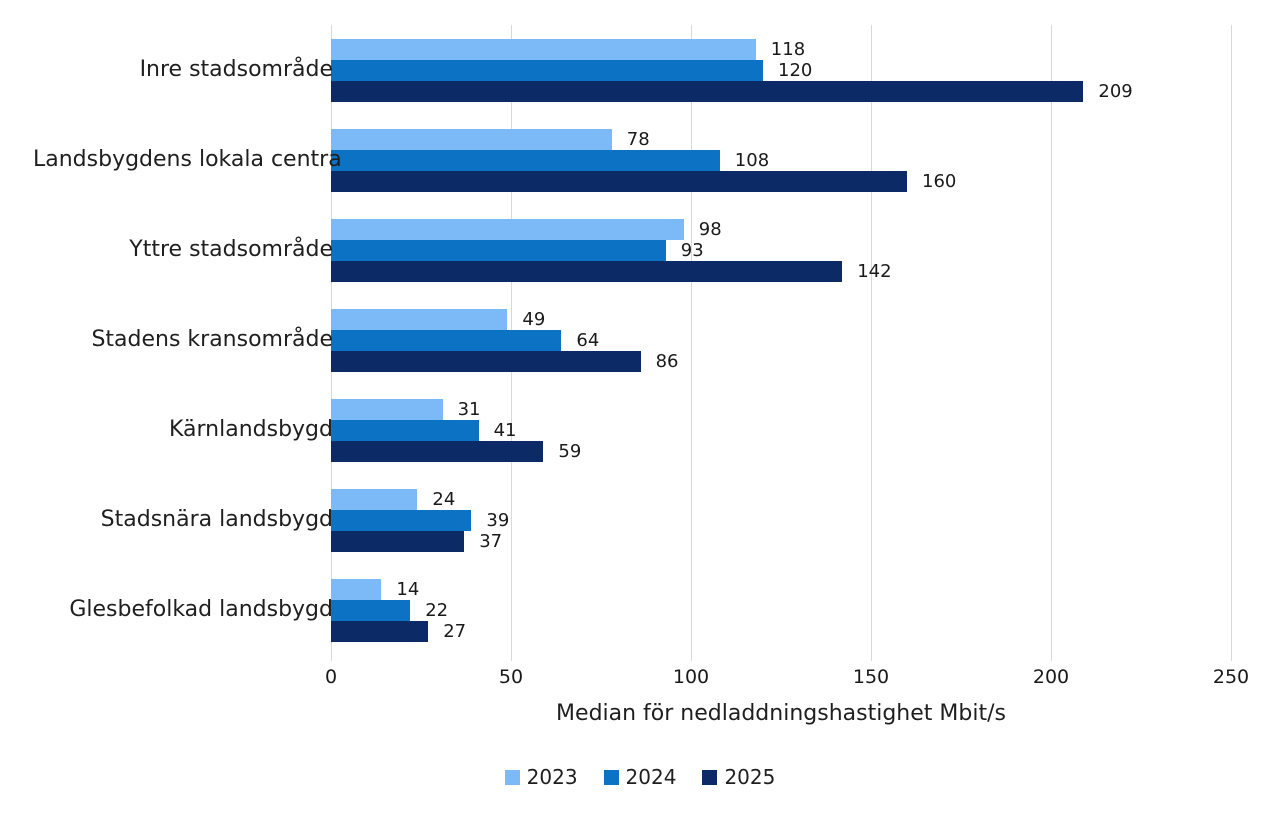  What do you see at coordinates (750, 777) in the screenshot?
I see `legend-label: 2025` at bounding box center [750, 777].